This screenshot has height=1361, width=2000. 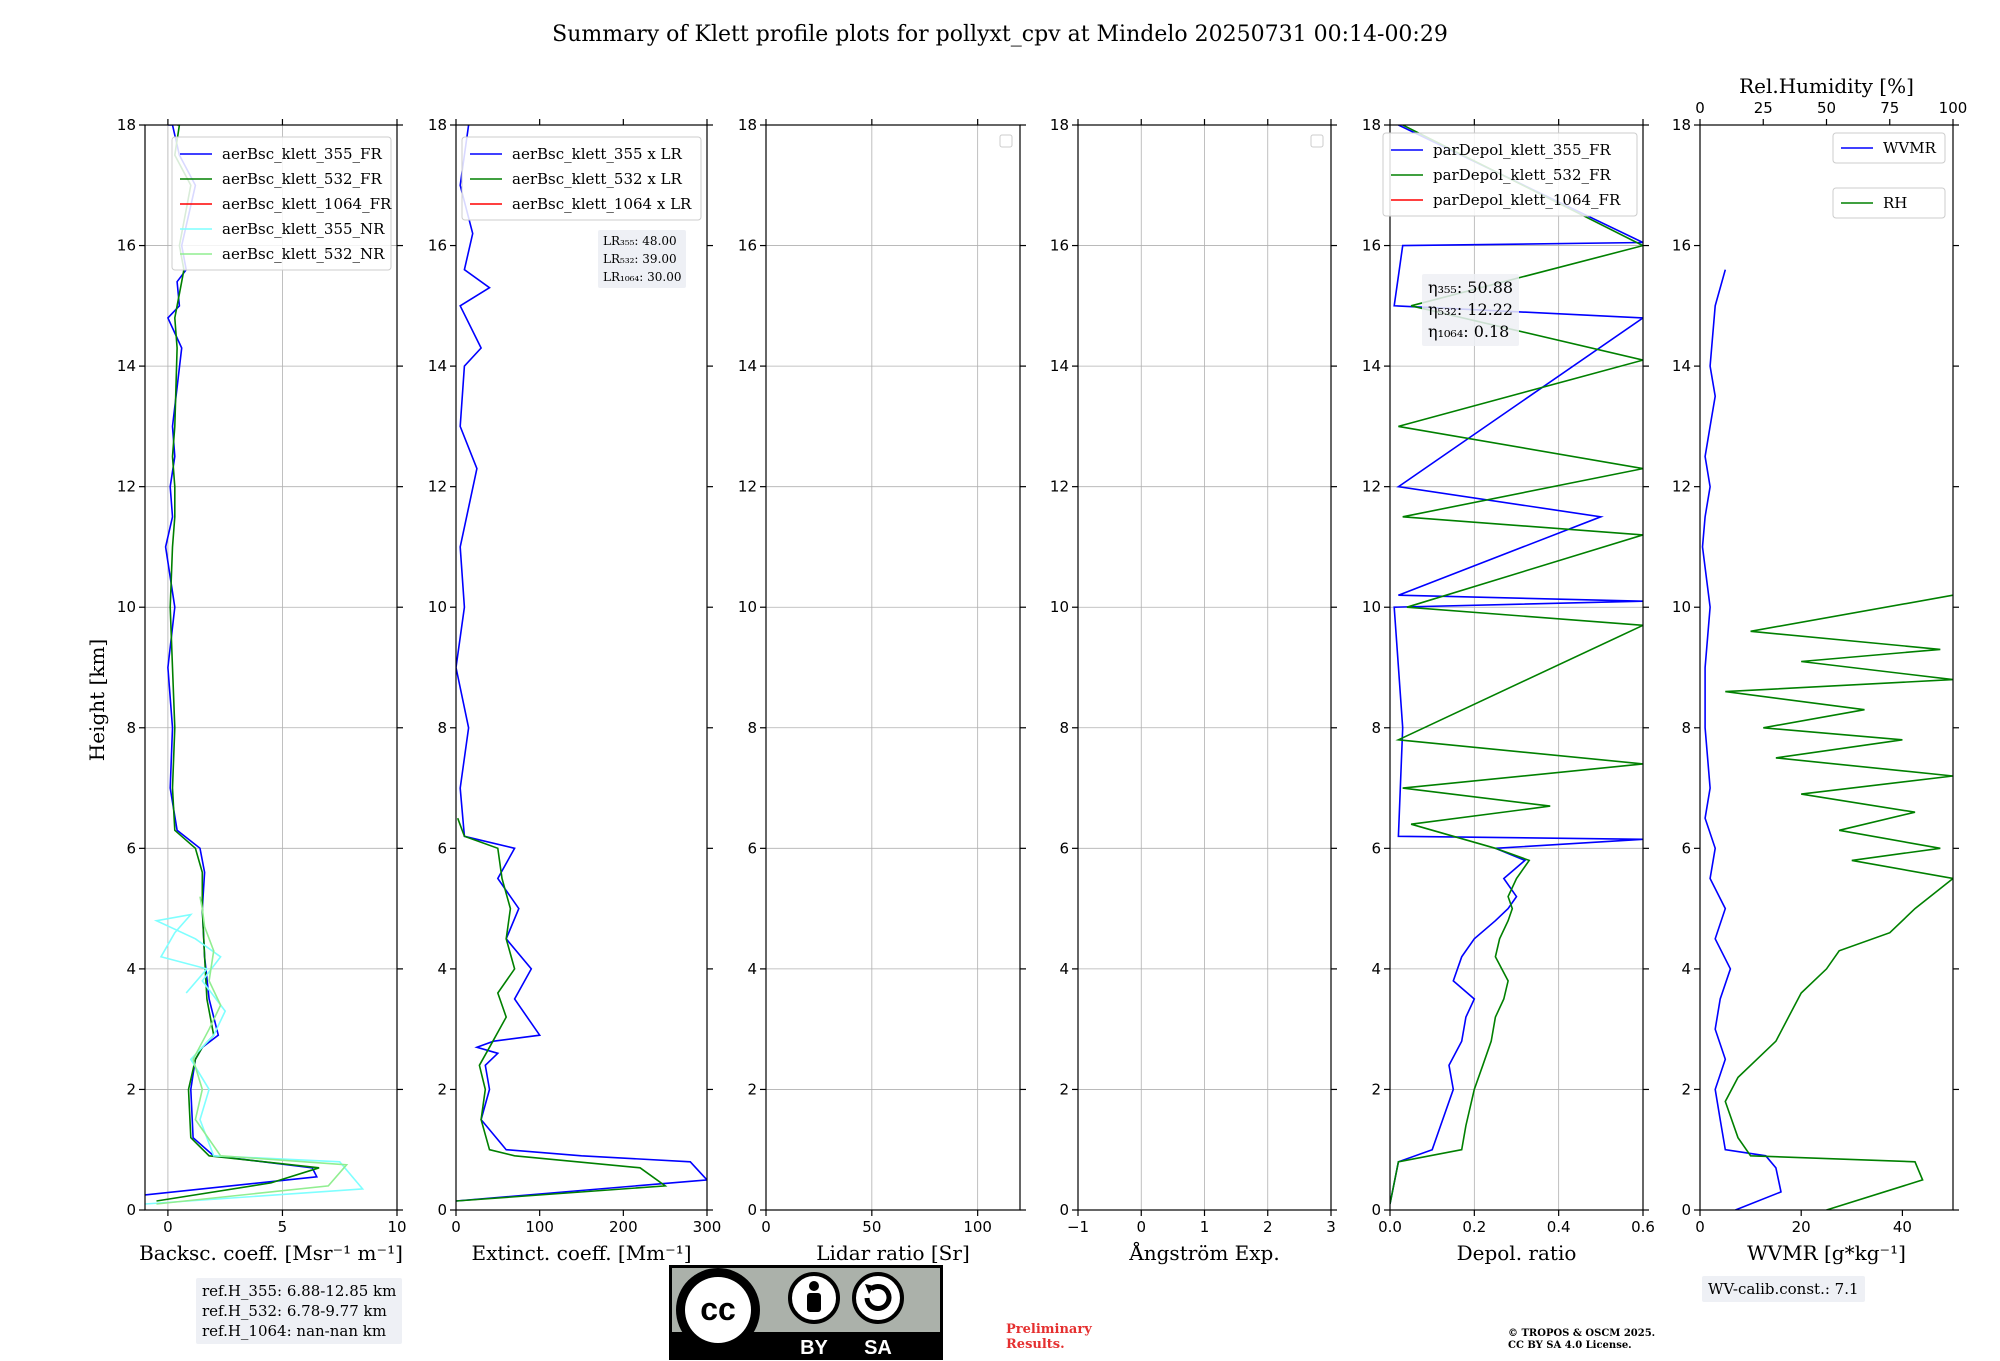 I want to click on panel-lr: 0 2 4 6 8 10 12 14 16 18 0 50 100 Lidar ratio [Sr], so click(x=882, y=690).